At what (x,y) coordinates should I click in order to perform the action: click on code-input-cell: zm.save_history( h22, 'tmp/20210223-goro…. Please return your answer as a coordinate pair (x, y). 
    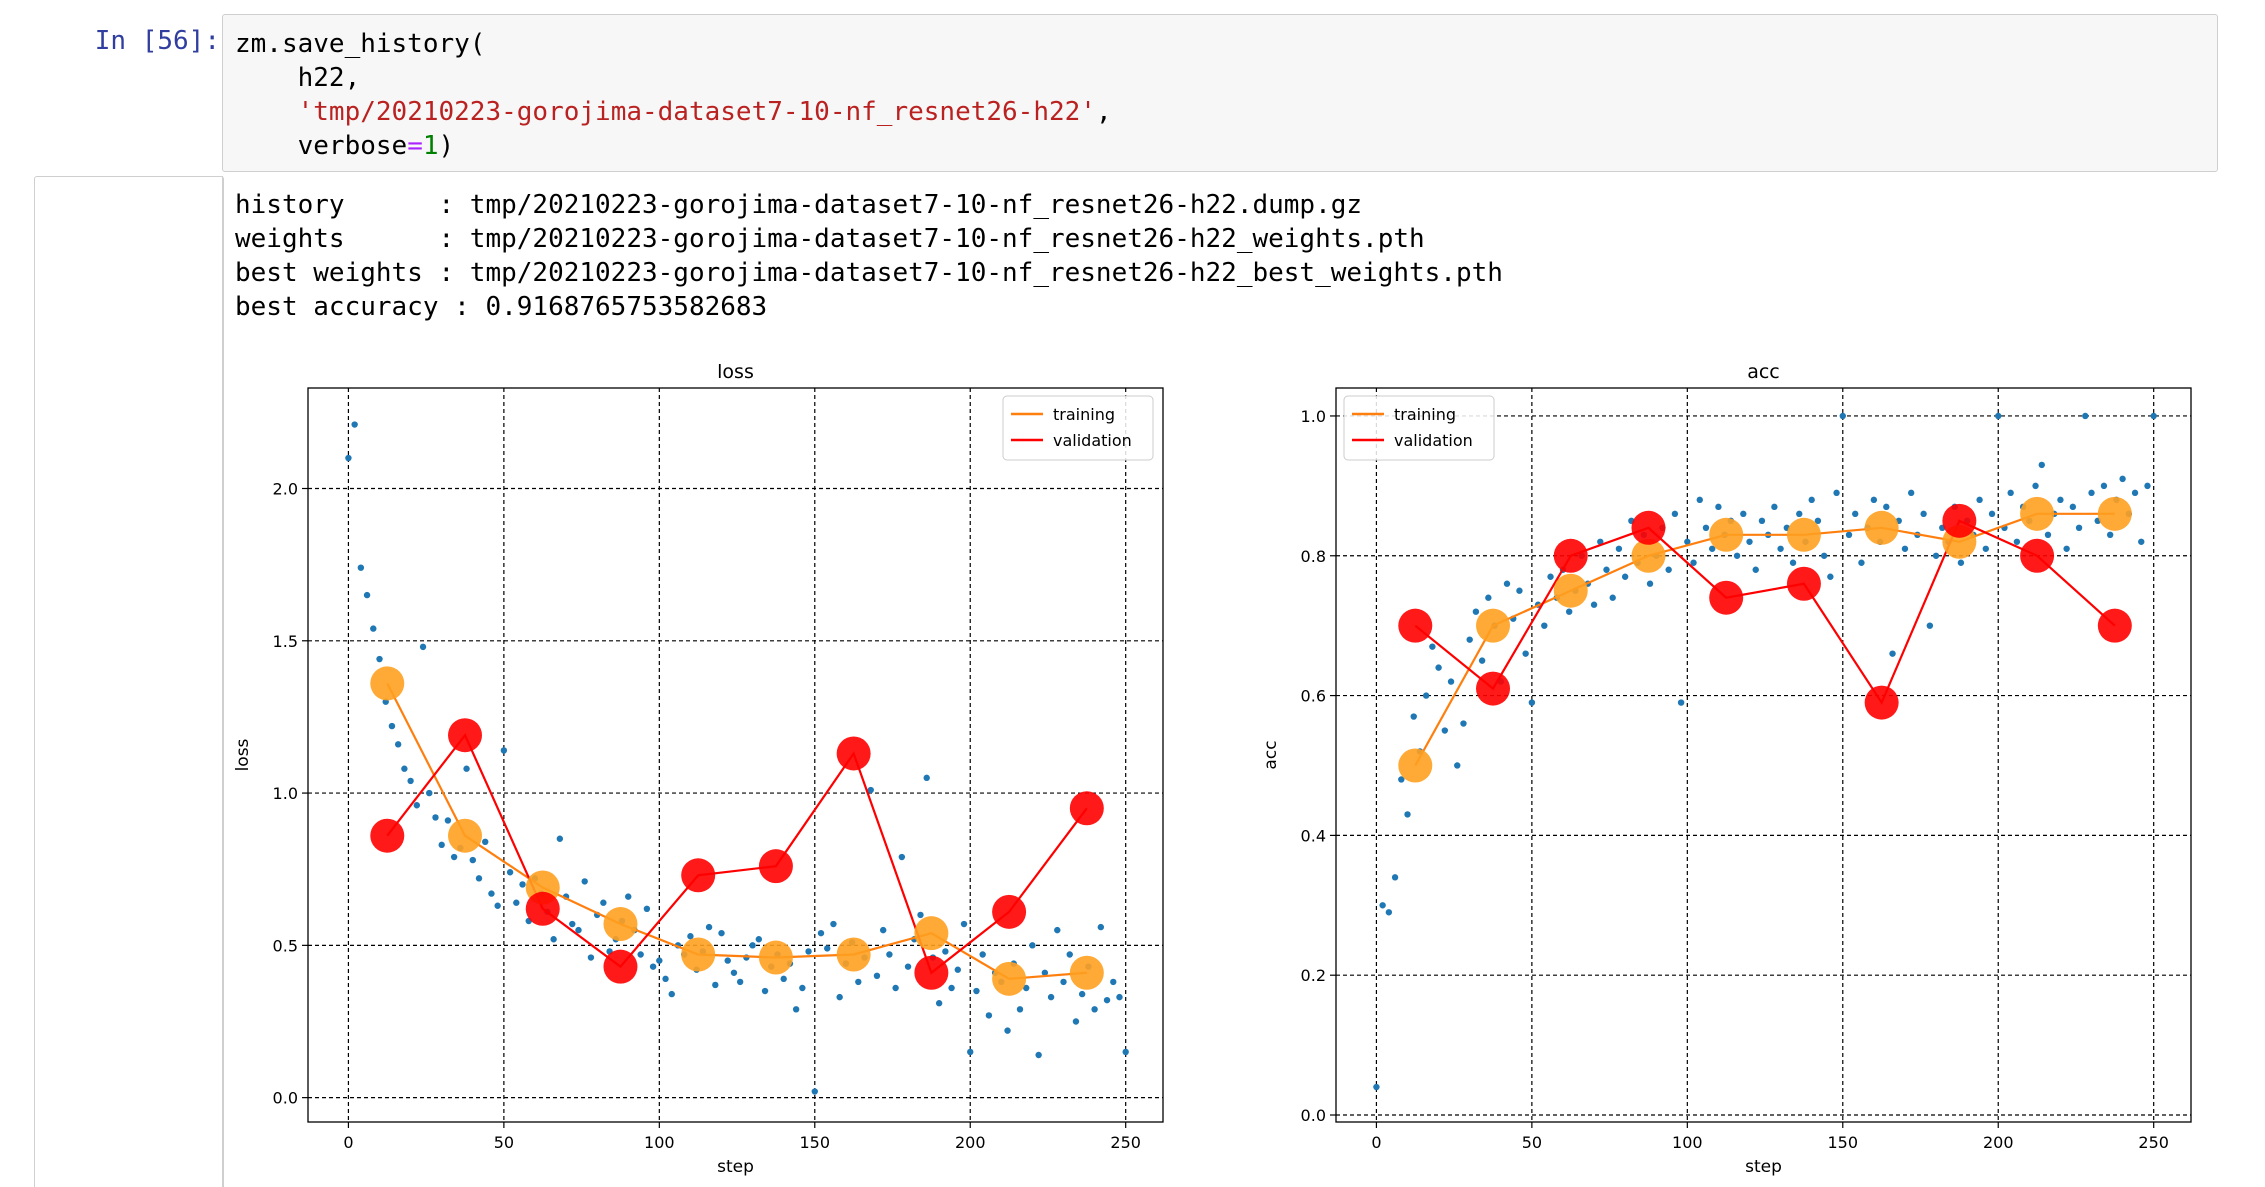
    Looking at the image, I should click on (1220, 93).